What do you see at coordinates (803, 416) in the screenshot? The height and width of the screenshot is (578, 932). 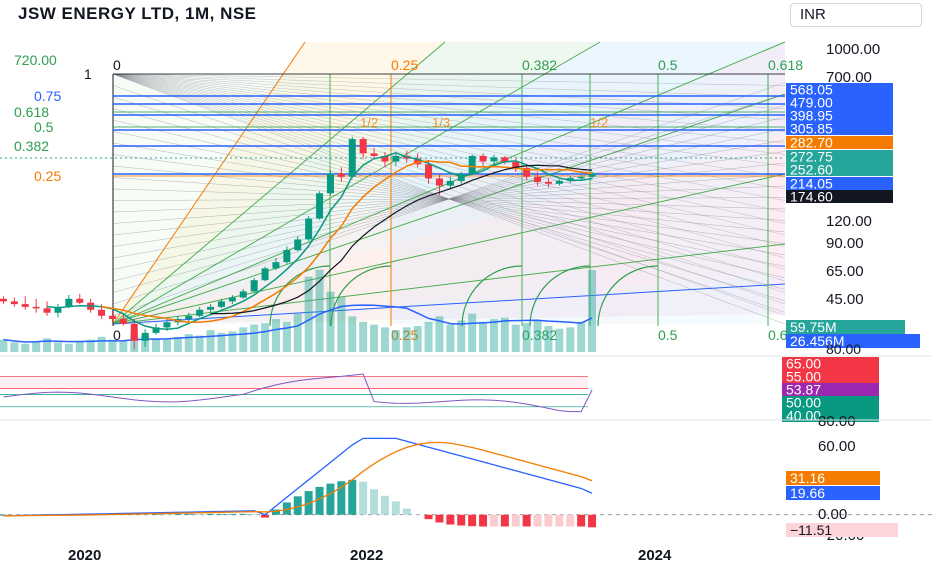 I see `rsi-badge-label: 40.00` at bounding box center [803, 416].